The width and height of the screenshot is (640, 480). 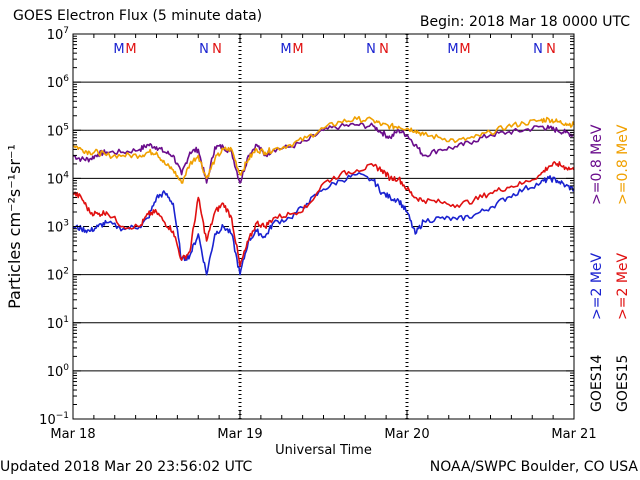 What do you see at coordinates (58, 371) in the screenshot?
I see `y-tick-label: 10⁰` at bounding box center [58, 371].